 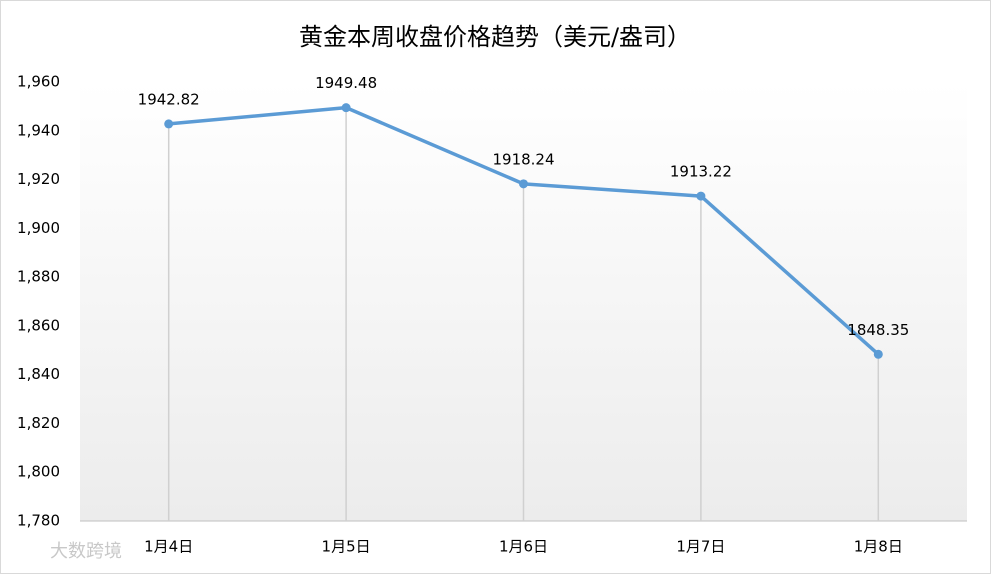 What do you see at coordinates (346, 547) in the screenshot?
I see `x-tick-label: 1月5日` at bounding box center [346, 547].